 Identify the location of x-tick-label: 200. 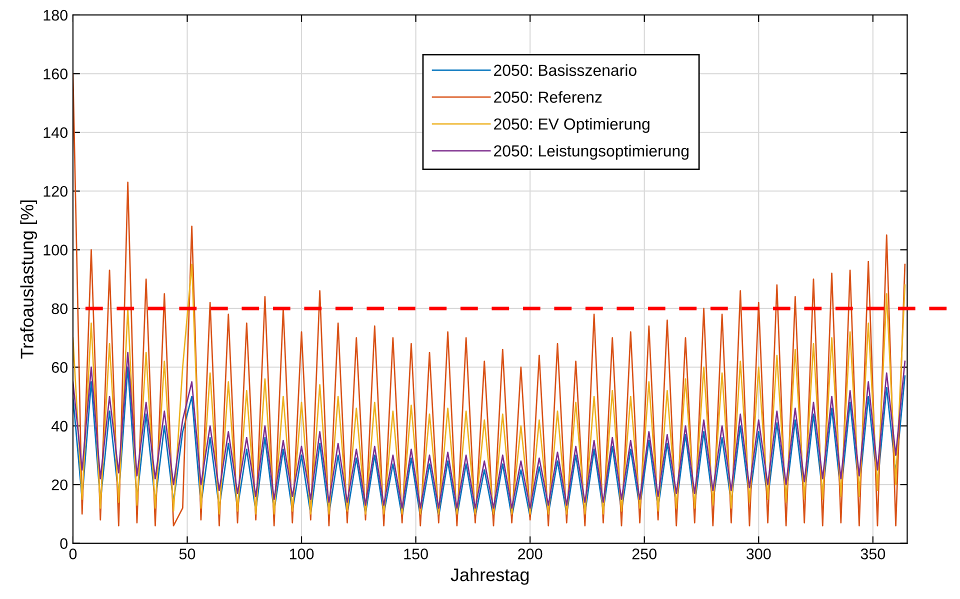
(530, 554).